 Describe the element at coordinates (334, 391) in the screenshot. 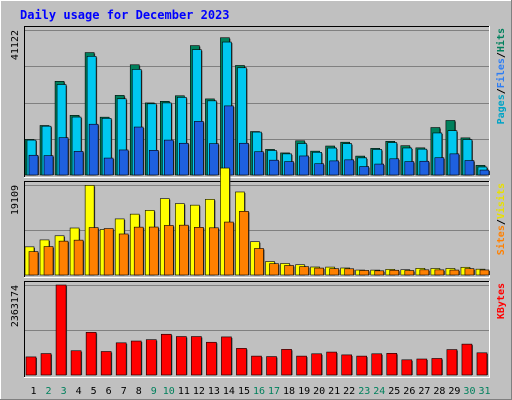

I see `x-tick-label-21: 21` at that location.